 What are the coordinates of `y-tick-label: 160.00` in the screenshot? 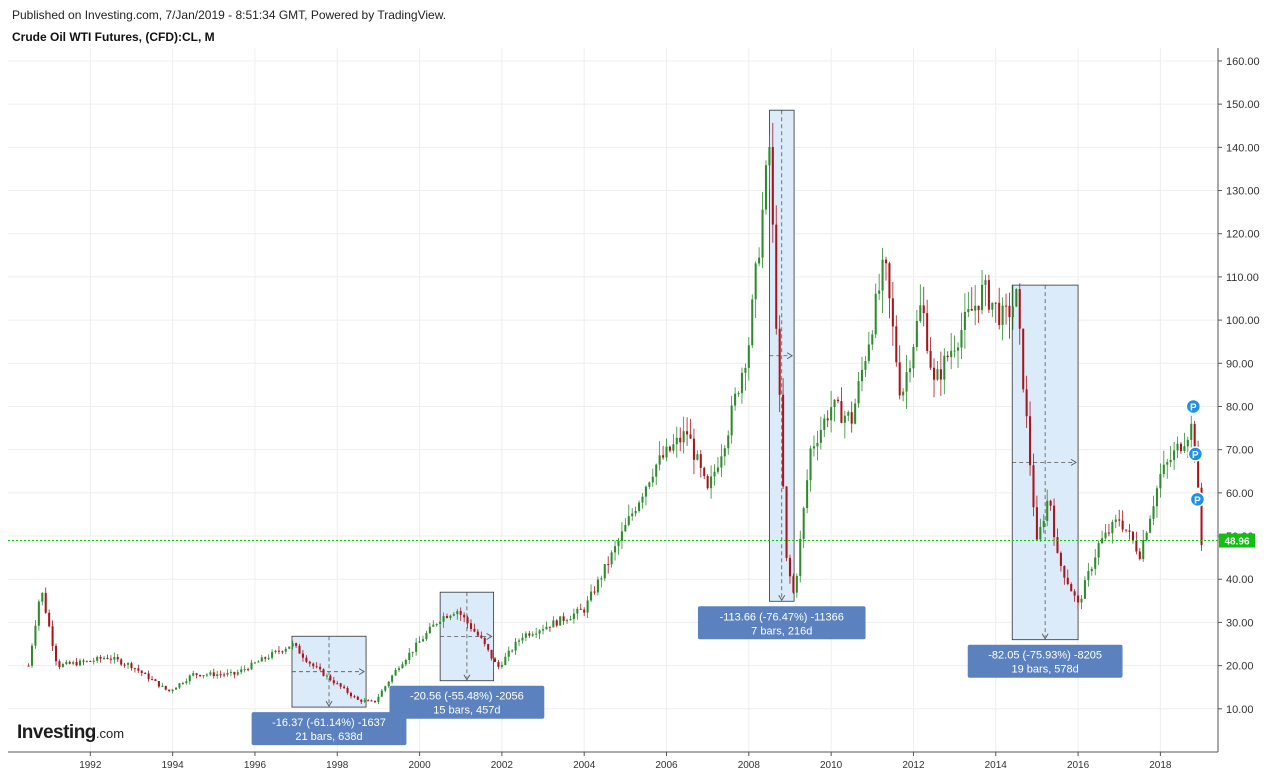 It's located at (1243, 62).